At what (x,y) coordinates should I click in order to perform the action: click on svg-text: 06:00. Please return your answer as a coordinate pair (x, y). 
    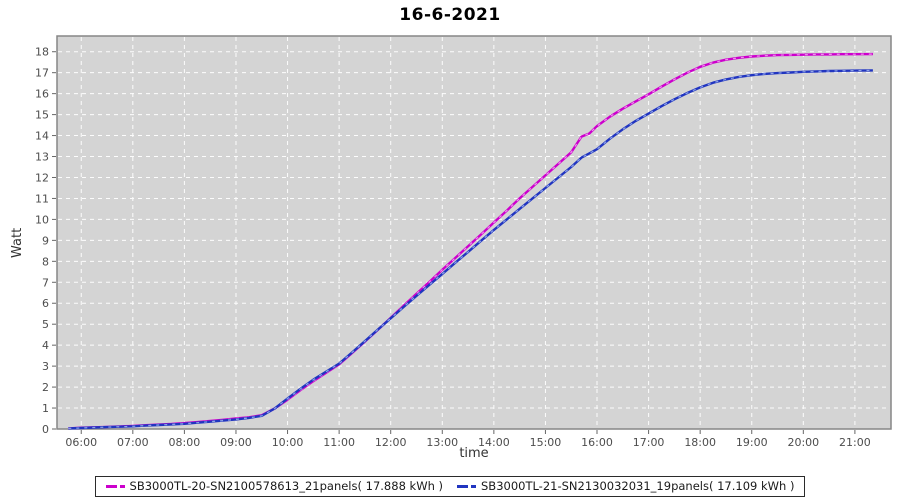
    Looking at the image, I should click on (81, 442).